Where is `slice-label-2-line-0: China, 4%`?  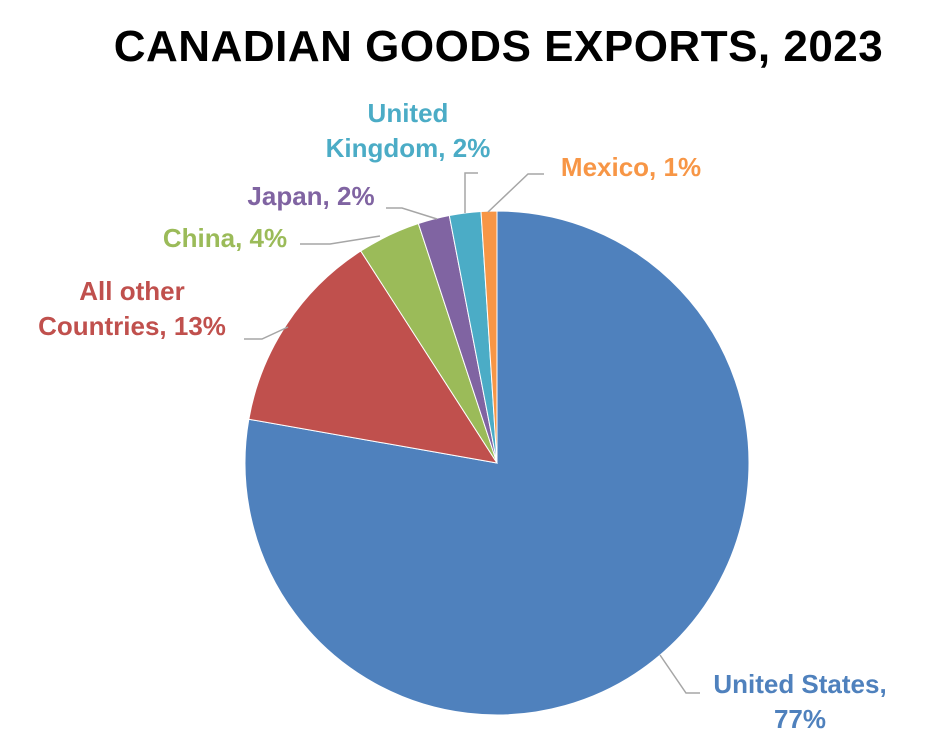
slice-label-2-line-0: China, 4% is located at coordinates (225, 238).